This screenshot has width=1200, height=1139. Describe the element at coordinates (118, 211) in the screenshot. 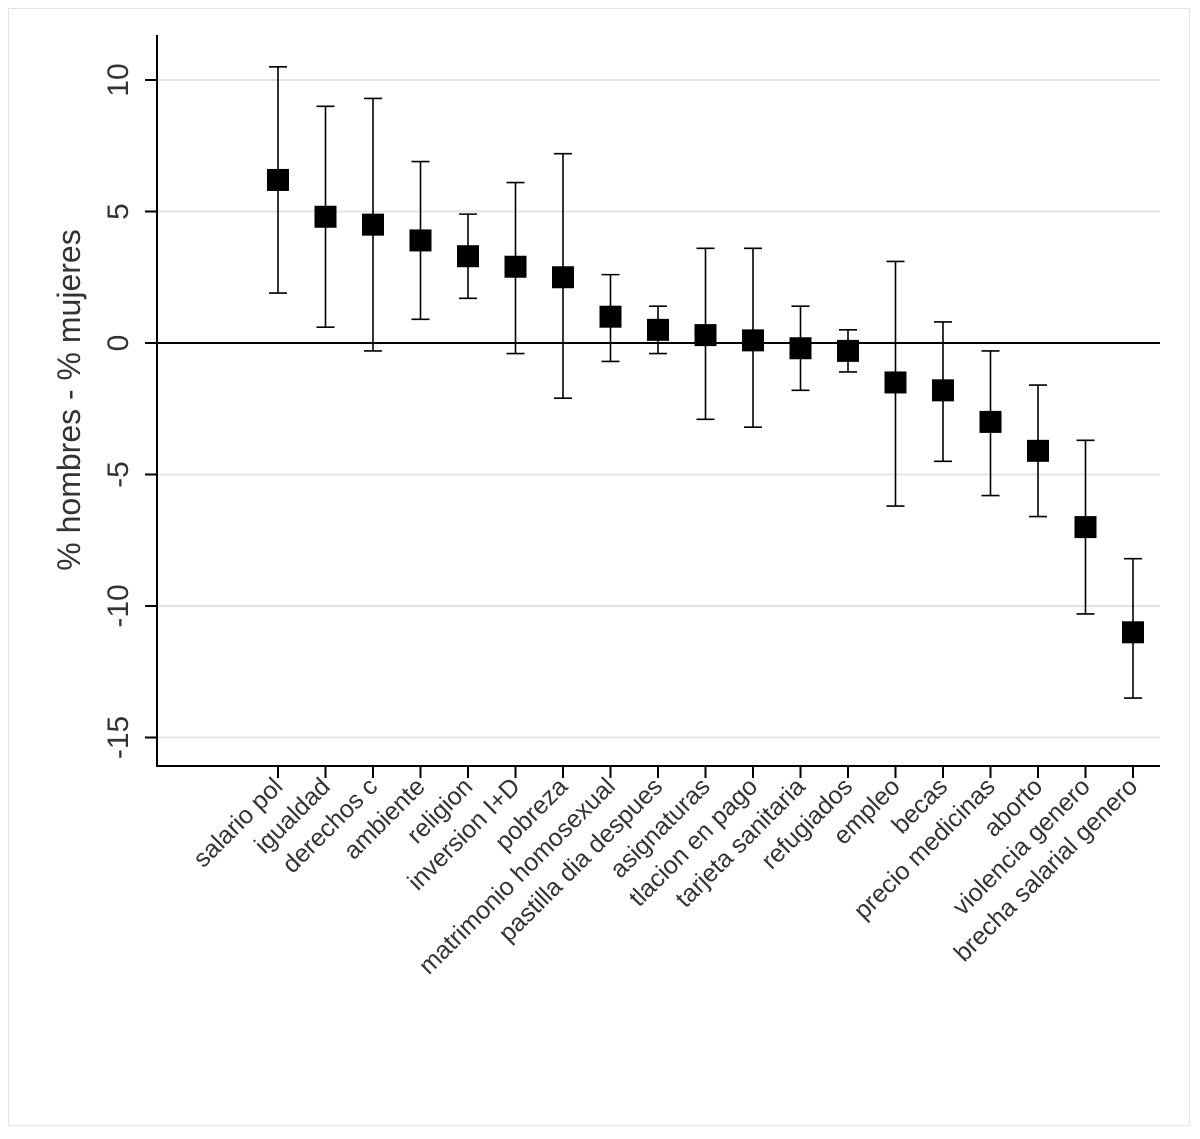

I see `y-tick-label: 5` at that location.